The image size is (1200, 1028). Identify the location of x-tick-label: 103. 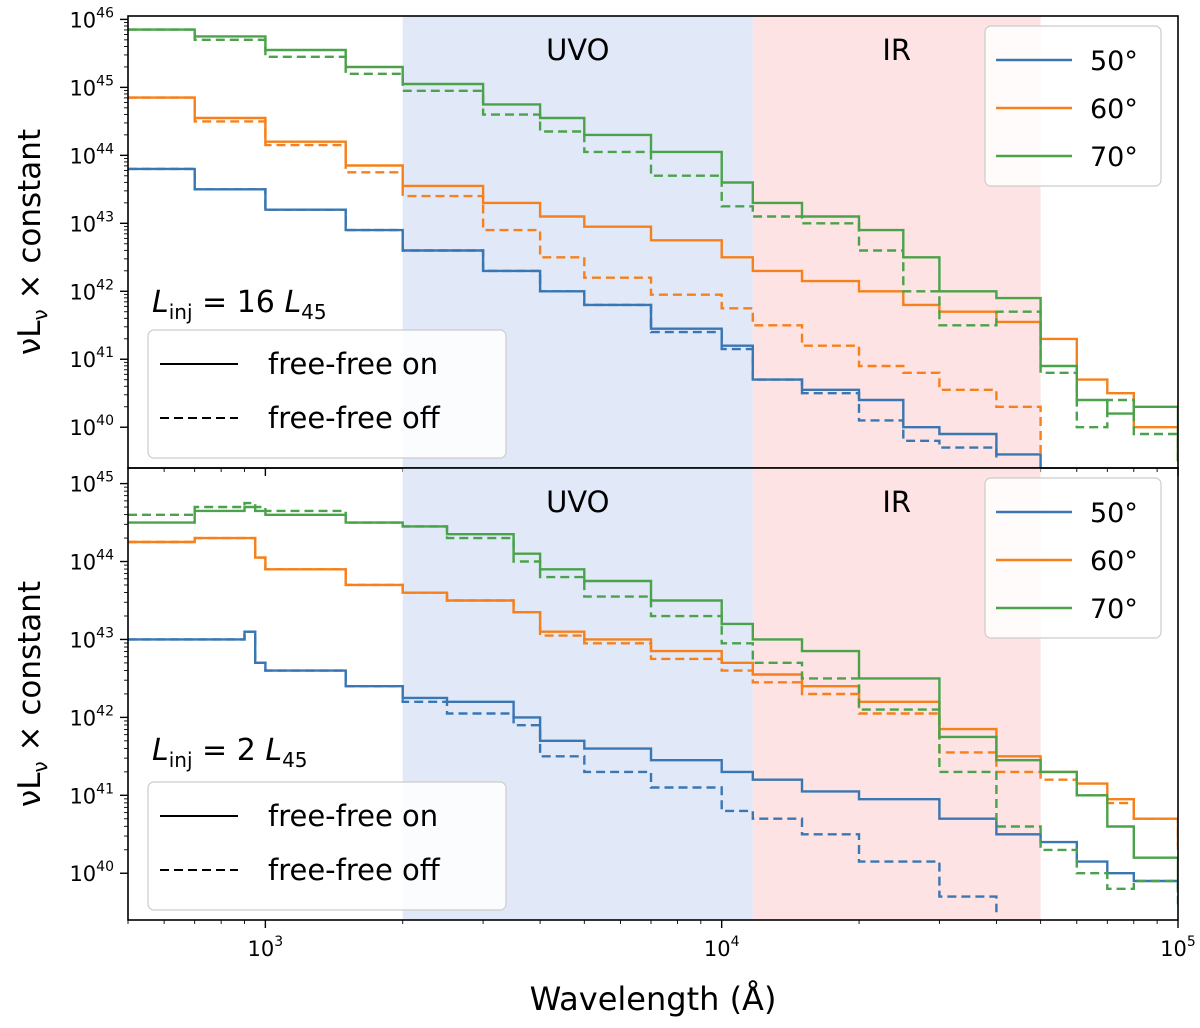
(266, 947).